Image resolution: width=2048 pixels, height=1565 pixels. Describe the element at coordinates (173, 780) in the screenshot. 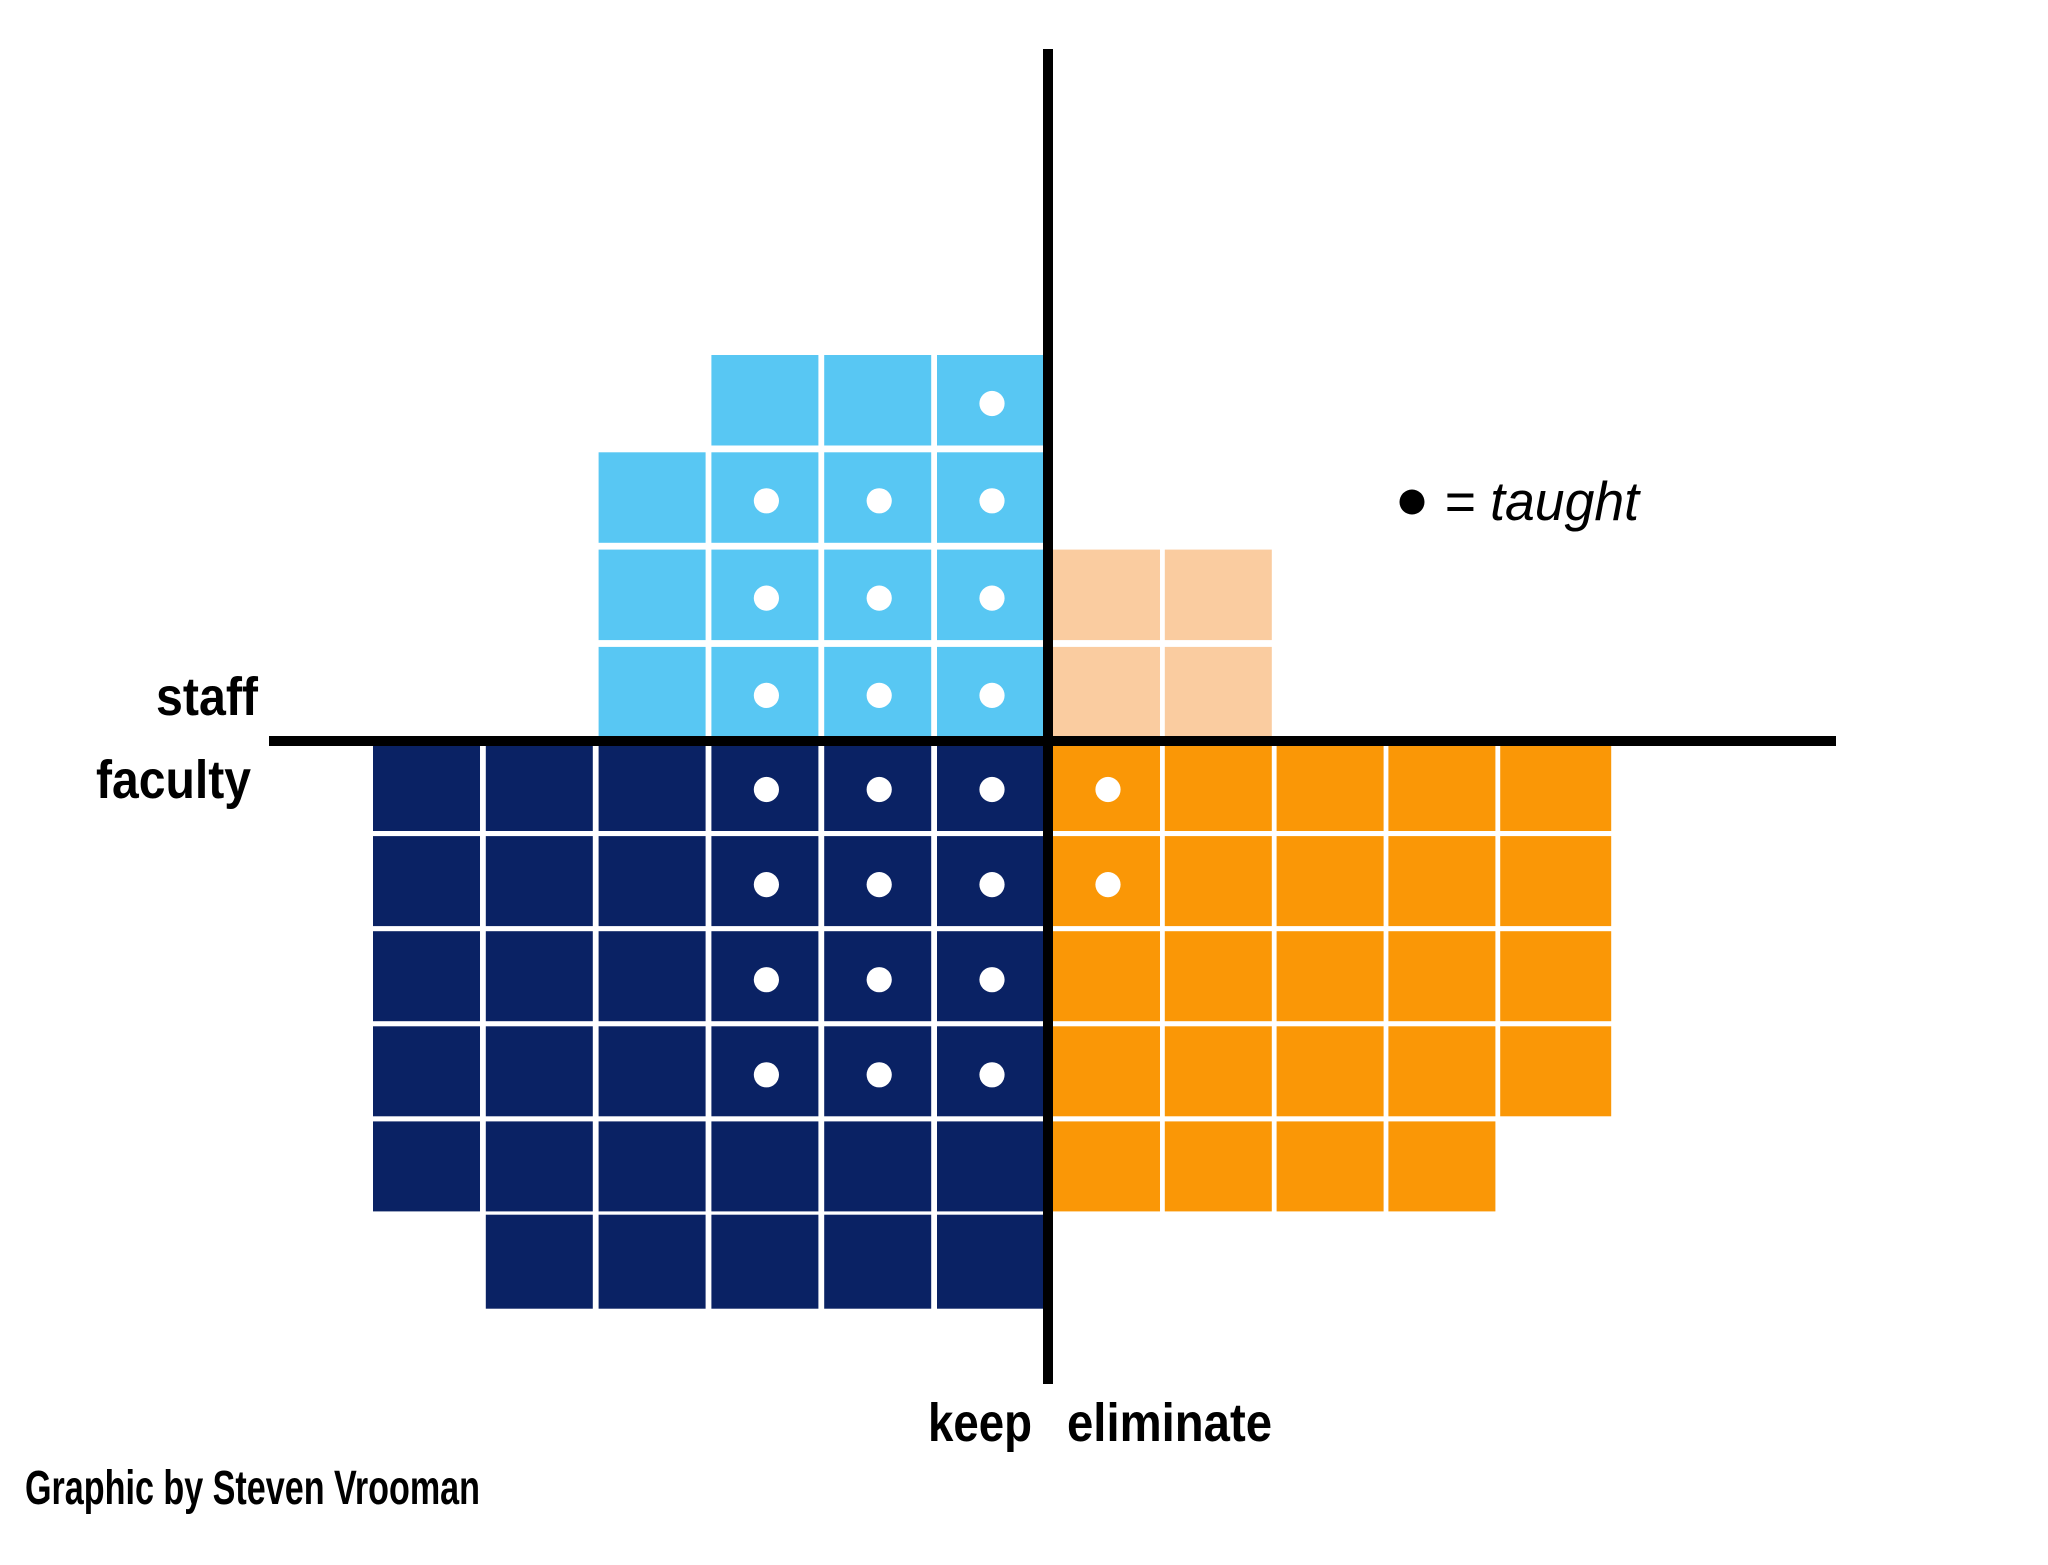

I see `svg-text: faculty` at that location.